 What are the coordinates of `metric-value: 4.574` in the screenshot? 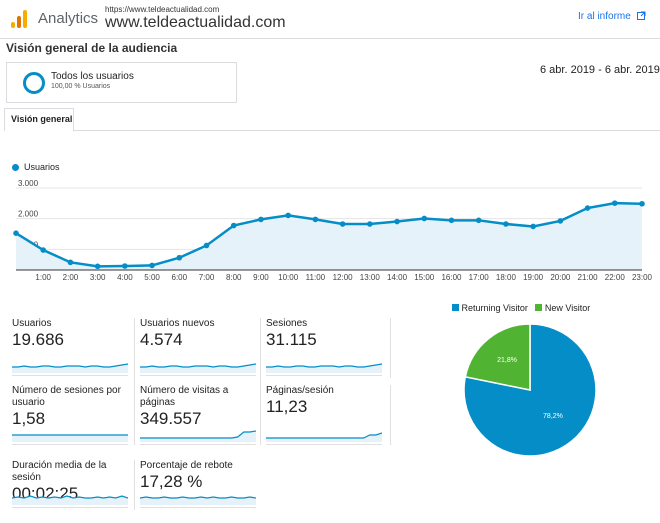 It's located at (161, 339).